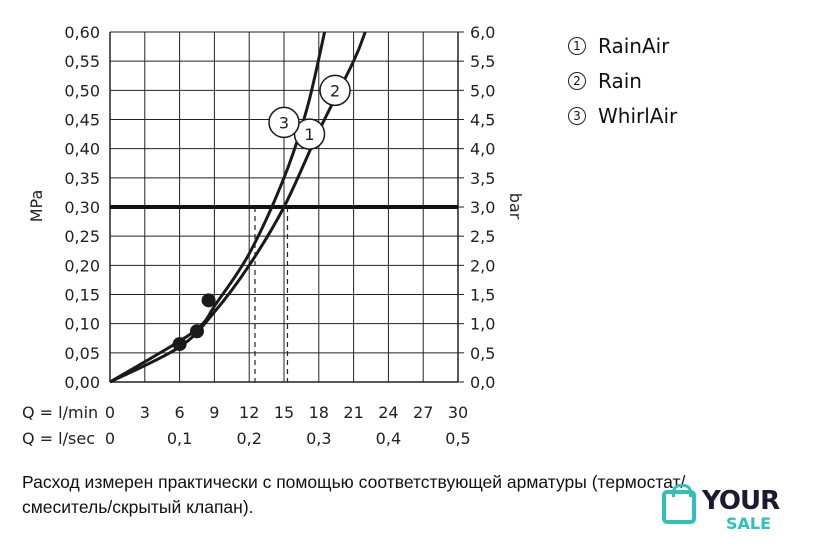 The height and width of the screenshot is (547, 840). I want to click on right-tick-label: 3,5, so click(482, 178).